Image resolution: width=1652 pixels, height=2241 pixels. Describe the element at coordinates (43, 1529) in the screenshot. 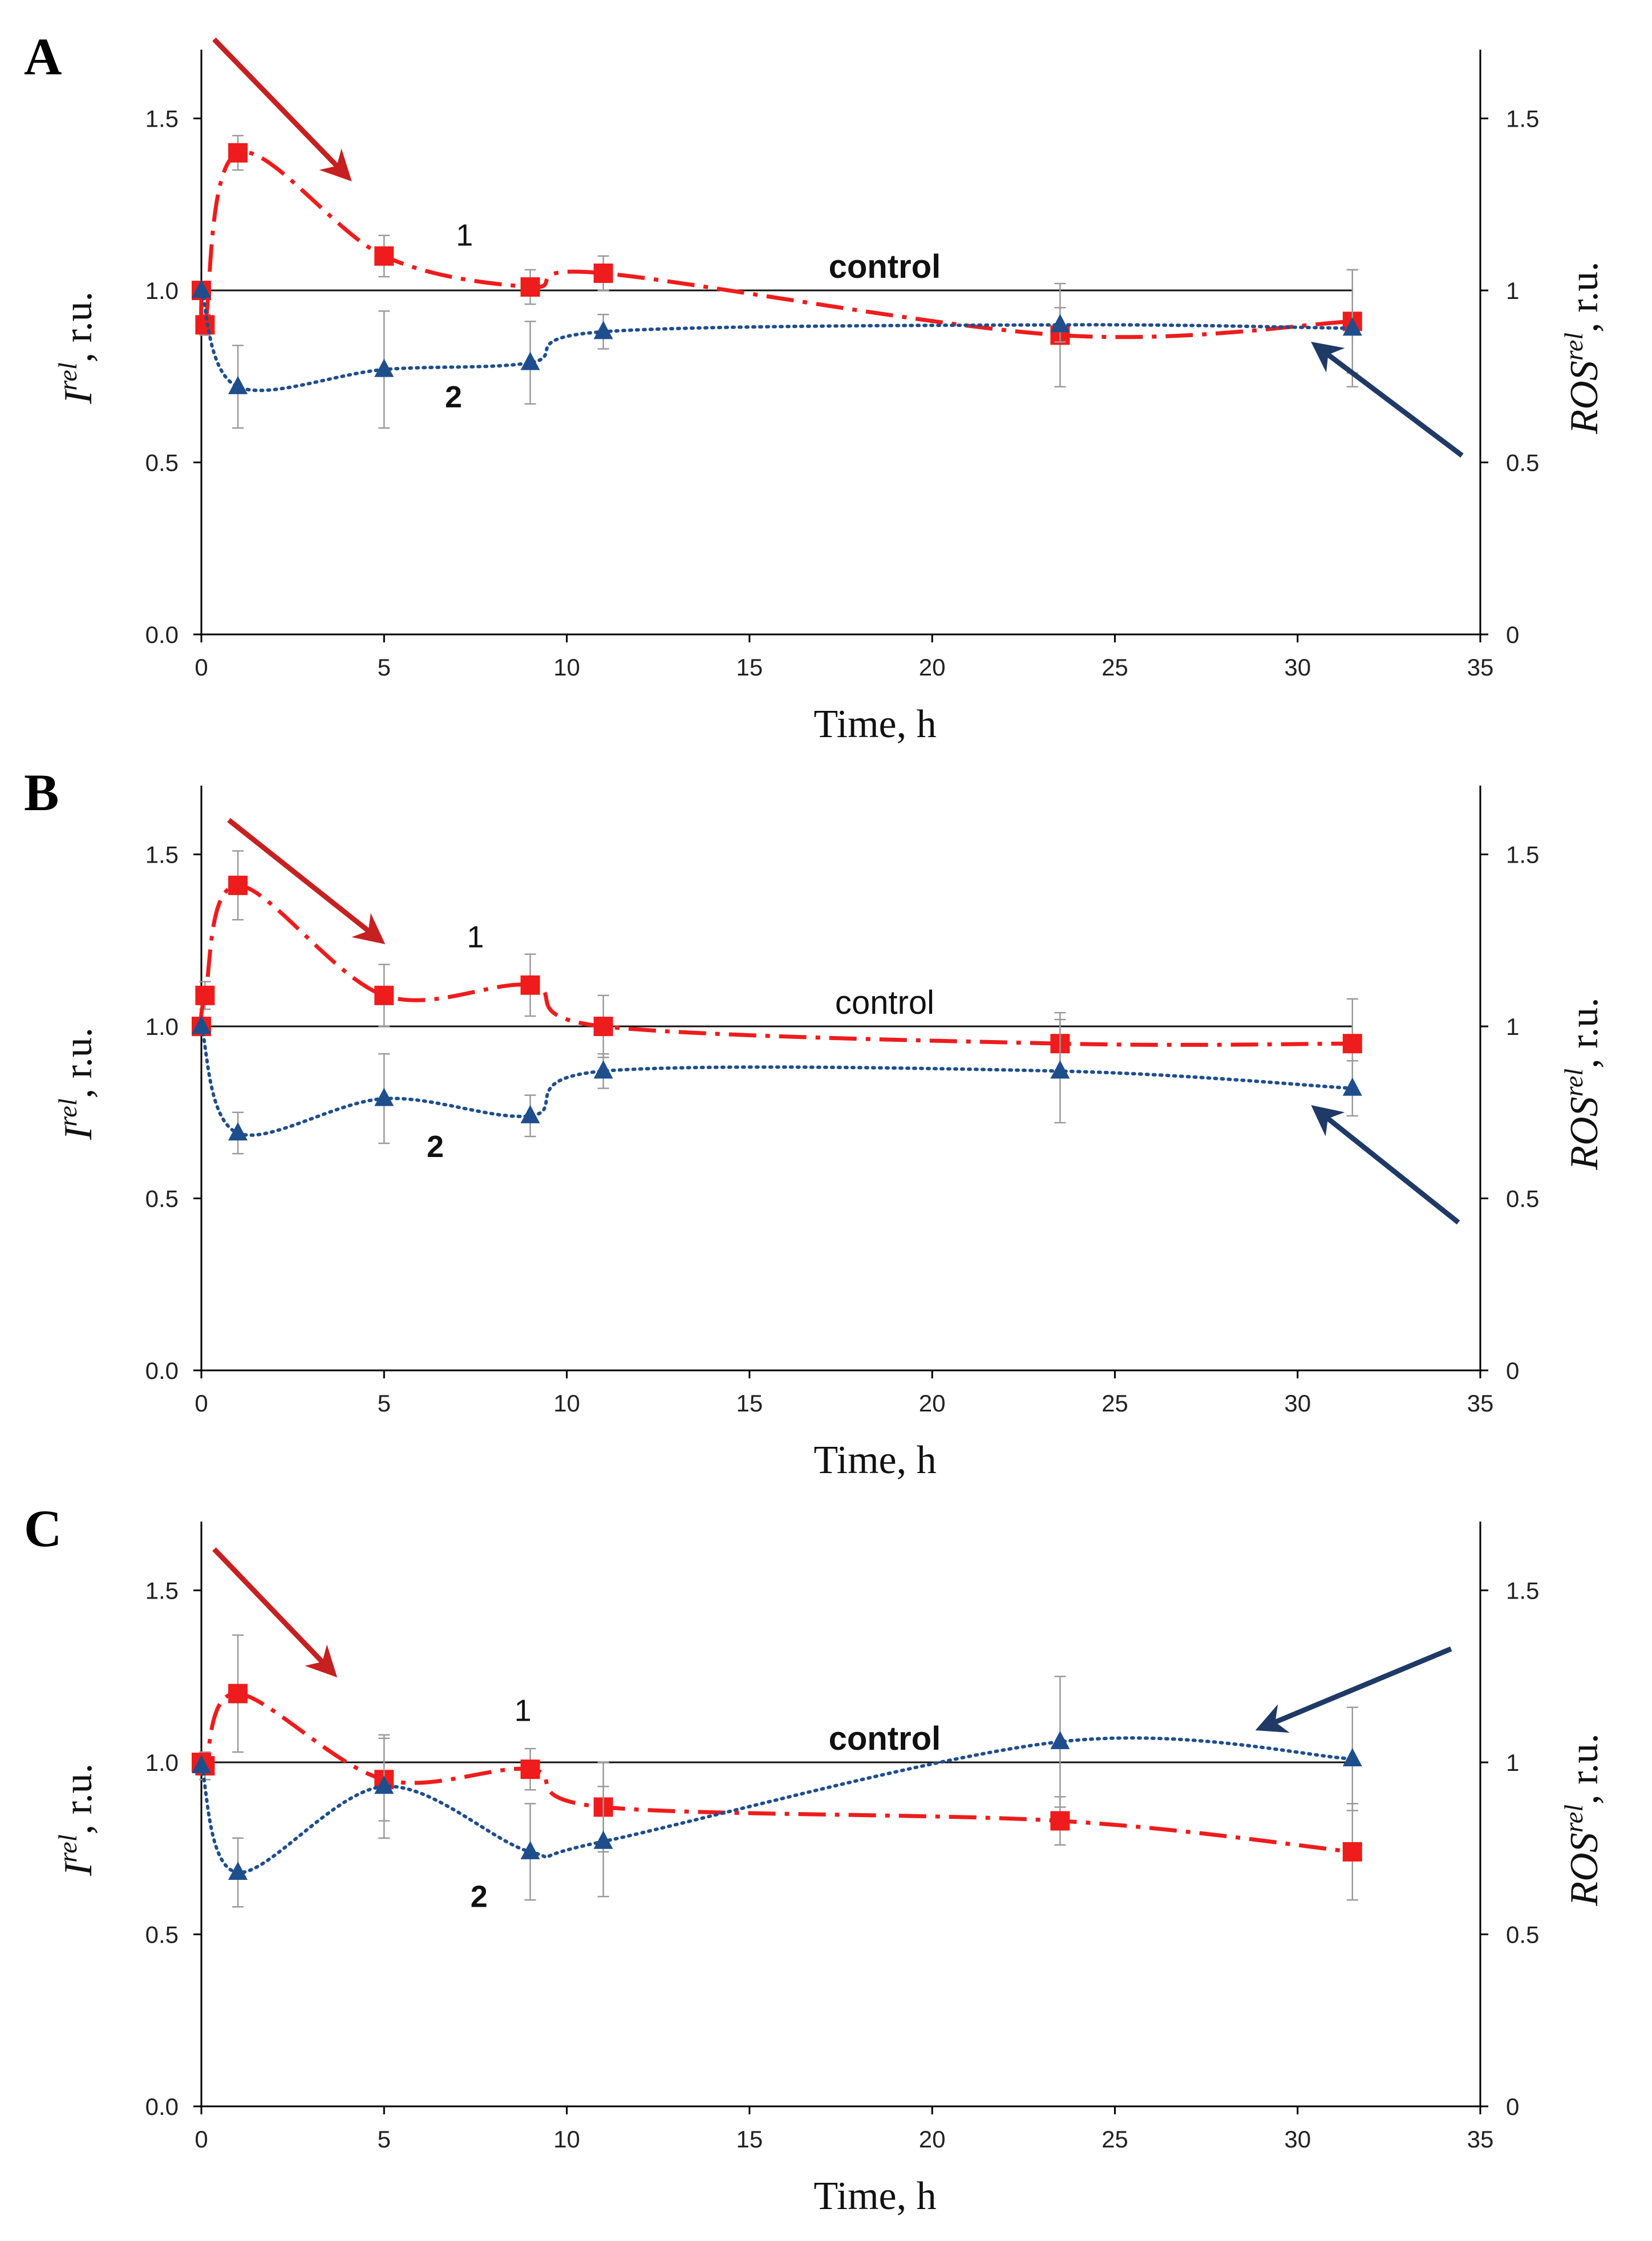

I see `panel-letter: C` at that location.